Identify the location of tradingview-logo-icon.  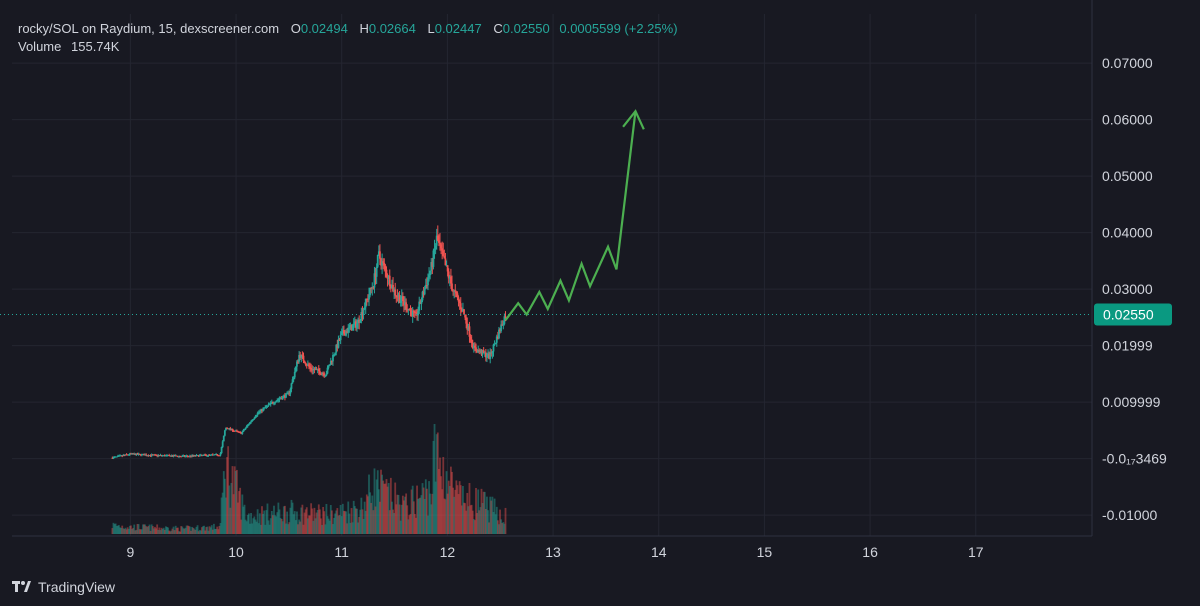
(22, 587).